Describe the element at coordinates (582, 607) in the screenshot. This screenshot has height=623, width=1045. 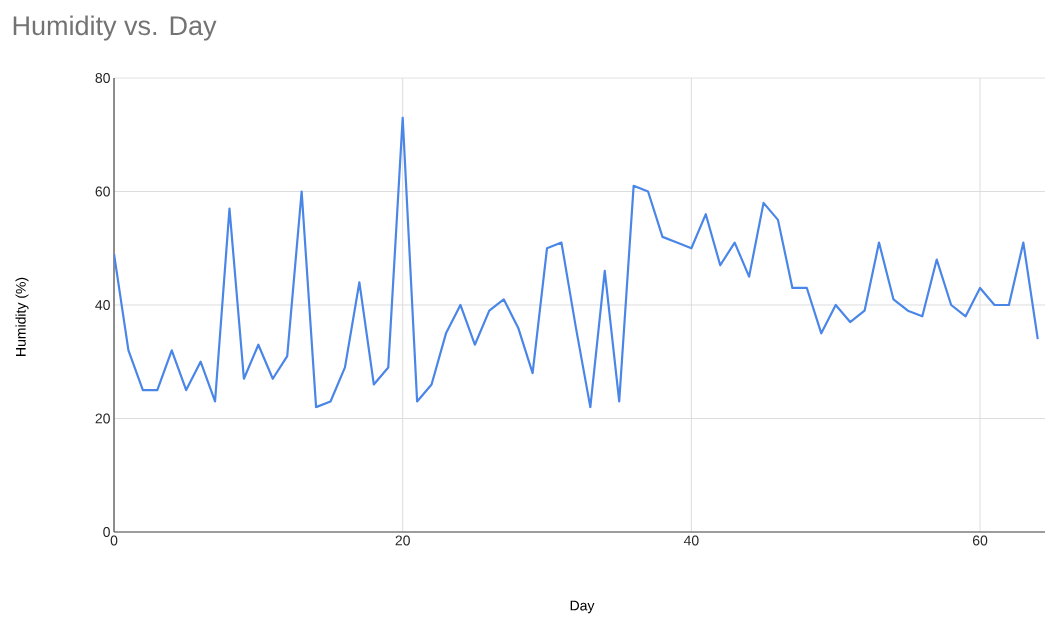
I see `x-axis-title: Day` at that location.